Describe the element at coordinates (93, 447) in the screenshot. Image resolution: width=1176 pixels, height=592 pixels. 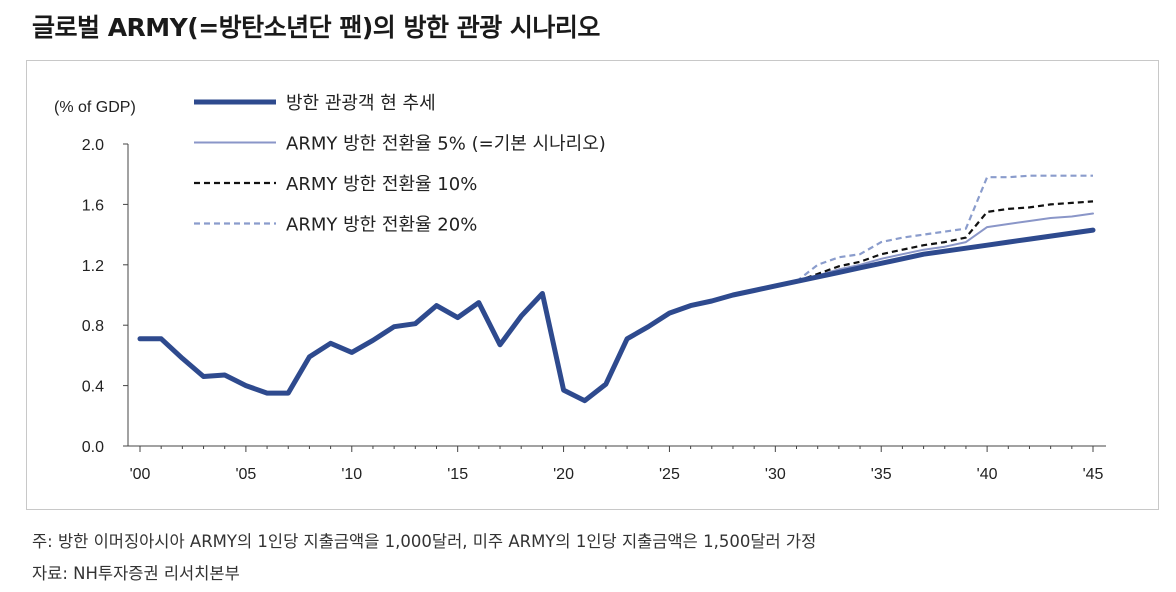
I see `y-tick-label: 0.0` at that location.